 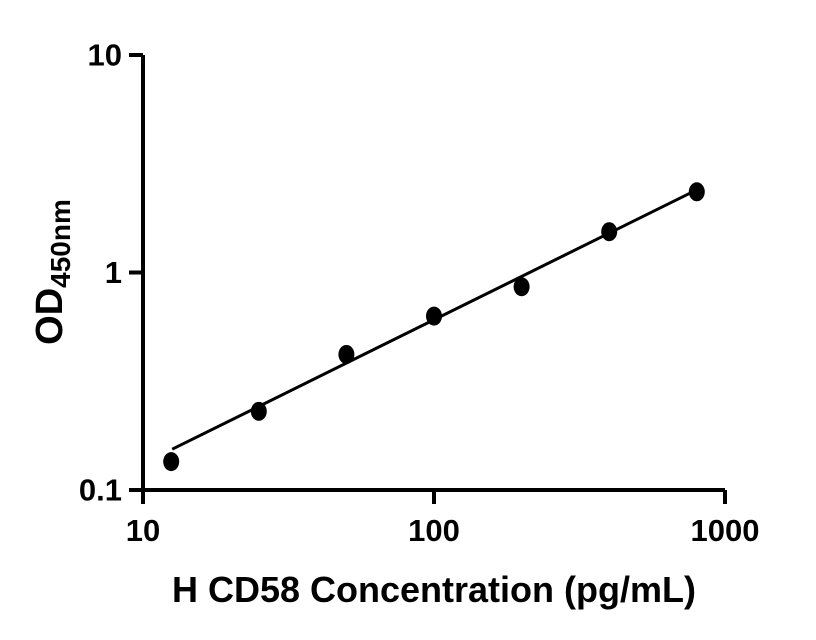 I want to click on x-tick-label: 1000, so click(x=725, y=530).